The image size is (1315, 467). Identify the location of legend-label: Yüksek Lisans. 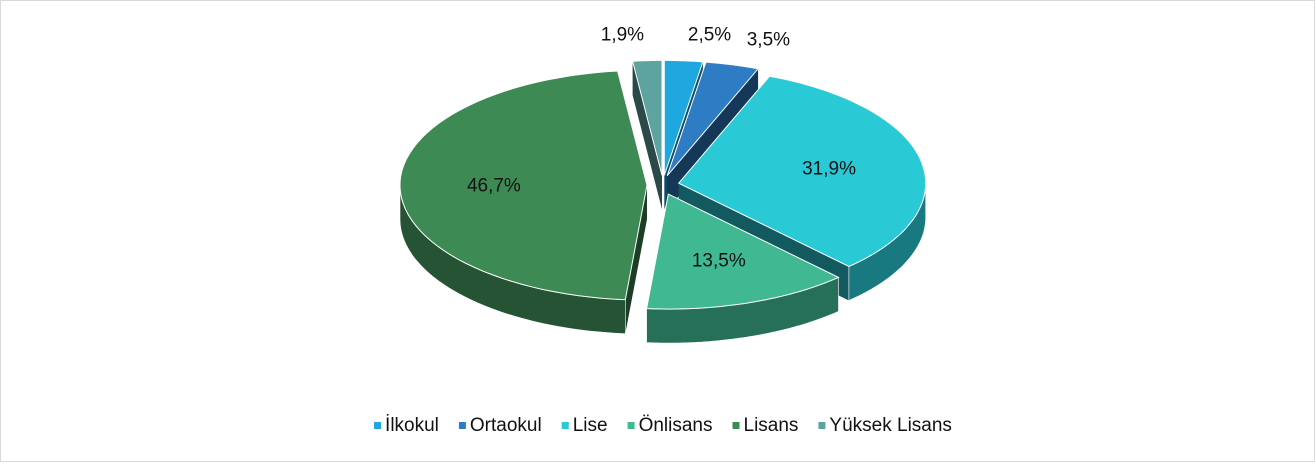
(890, 425).